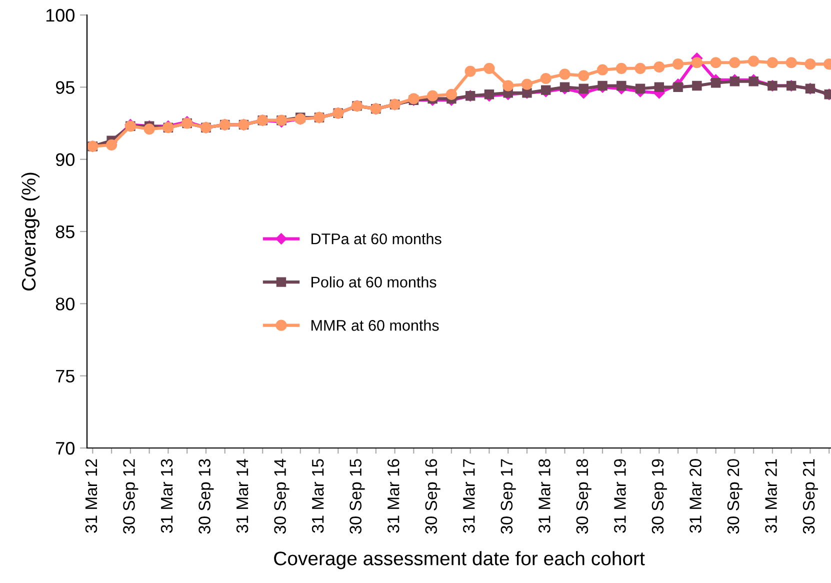 The width and height of the screenshot is (831, 583). What do you see at coordinates (810, 496) in the screenshot?
I see `x-tick-label: 30 Sep 21` at bounding box center [810, 496].